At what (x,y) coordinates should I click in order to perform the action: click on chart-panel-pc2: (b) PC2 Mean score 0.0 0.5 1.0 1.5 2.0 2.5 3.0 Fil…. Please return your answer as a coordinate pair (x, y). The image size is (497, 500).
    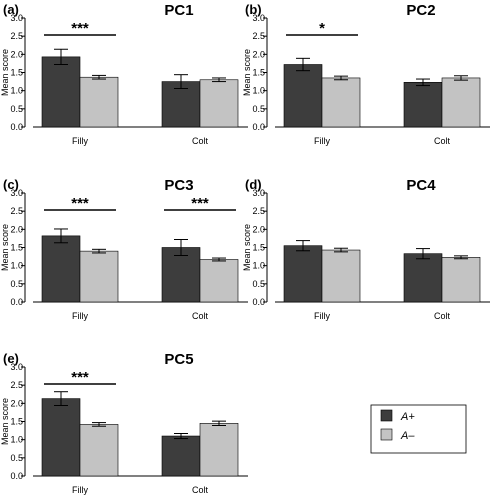
    Looking at the image, I should click on (366, 74).